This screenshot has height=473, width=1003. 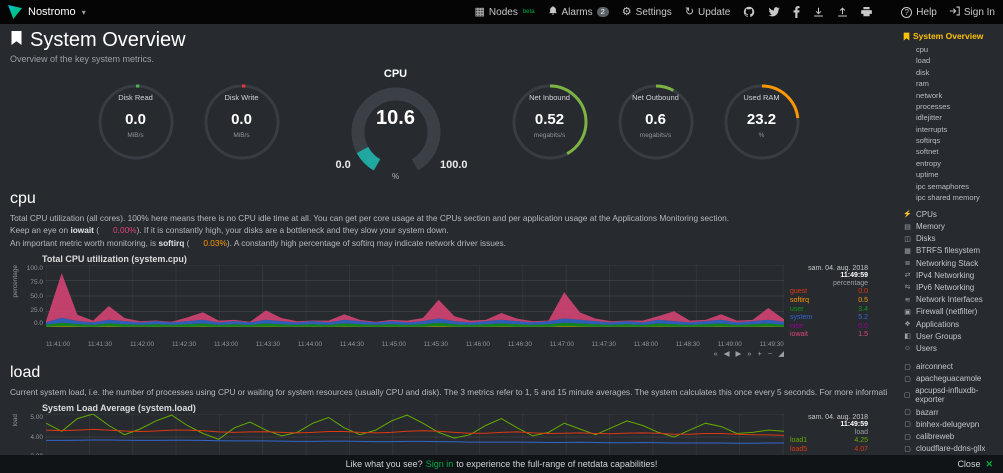 I want to click on used-ram-gauge: Used RAM 23.2 %, so click(x=762, y=122).